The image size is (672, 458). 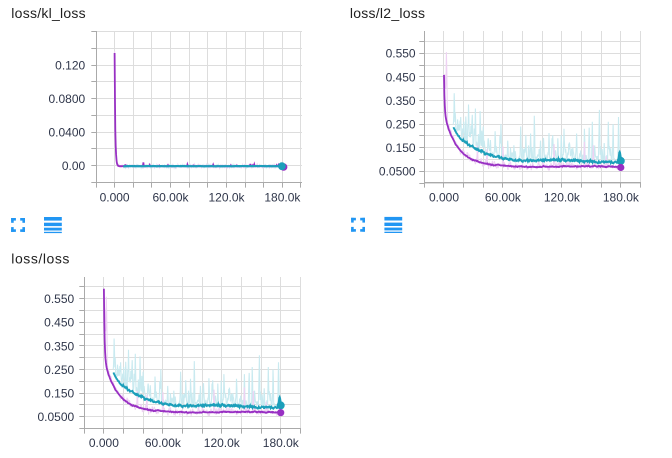 I want to click on svg-text: loss/loss, so click(x=40, y=259).